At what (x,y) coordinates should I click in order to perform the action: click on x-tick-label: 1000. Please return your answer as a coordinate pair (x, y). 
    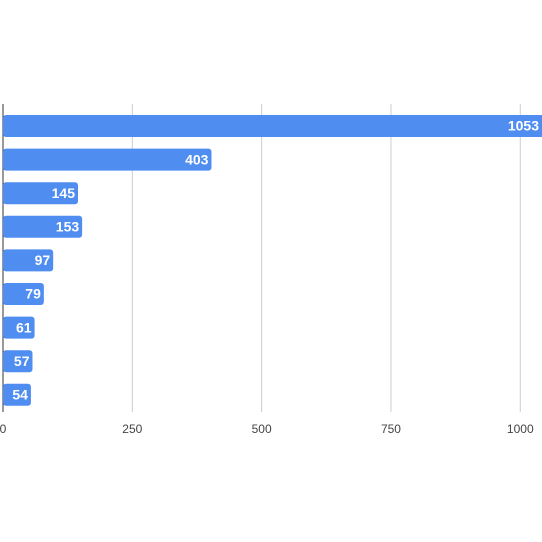
    Looking at the image, I should click on (520, 429).